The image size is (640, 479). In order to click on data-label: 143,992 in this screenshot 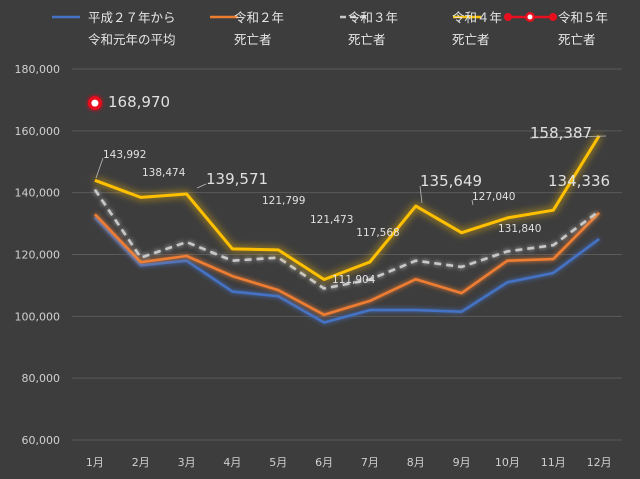, I will do `click(124, 155)`.